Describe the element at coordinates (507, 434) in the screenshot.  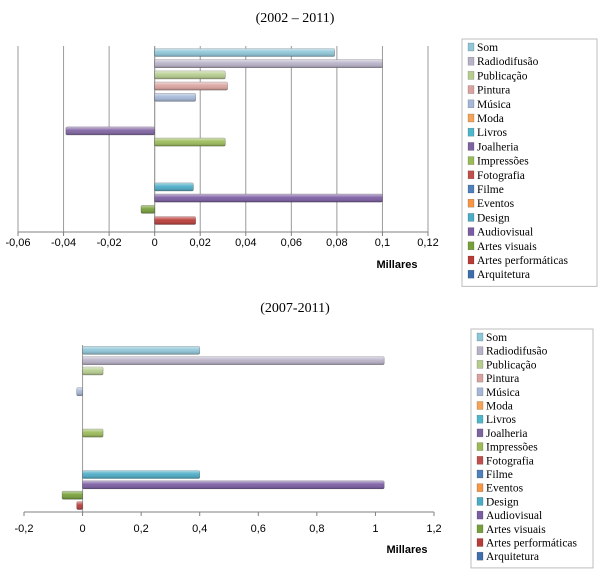
I see `legend-label: Joalheria` at that location.